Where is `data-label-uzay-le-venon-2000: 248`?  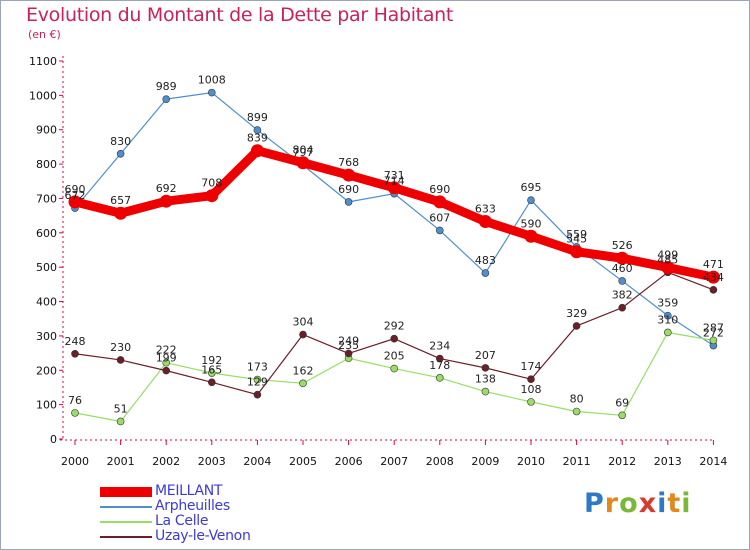 data-label-uzay-le-venon-2000: 248 is located at coordinates (75, 341).